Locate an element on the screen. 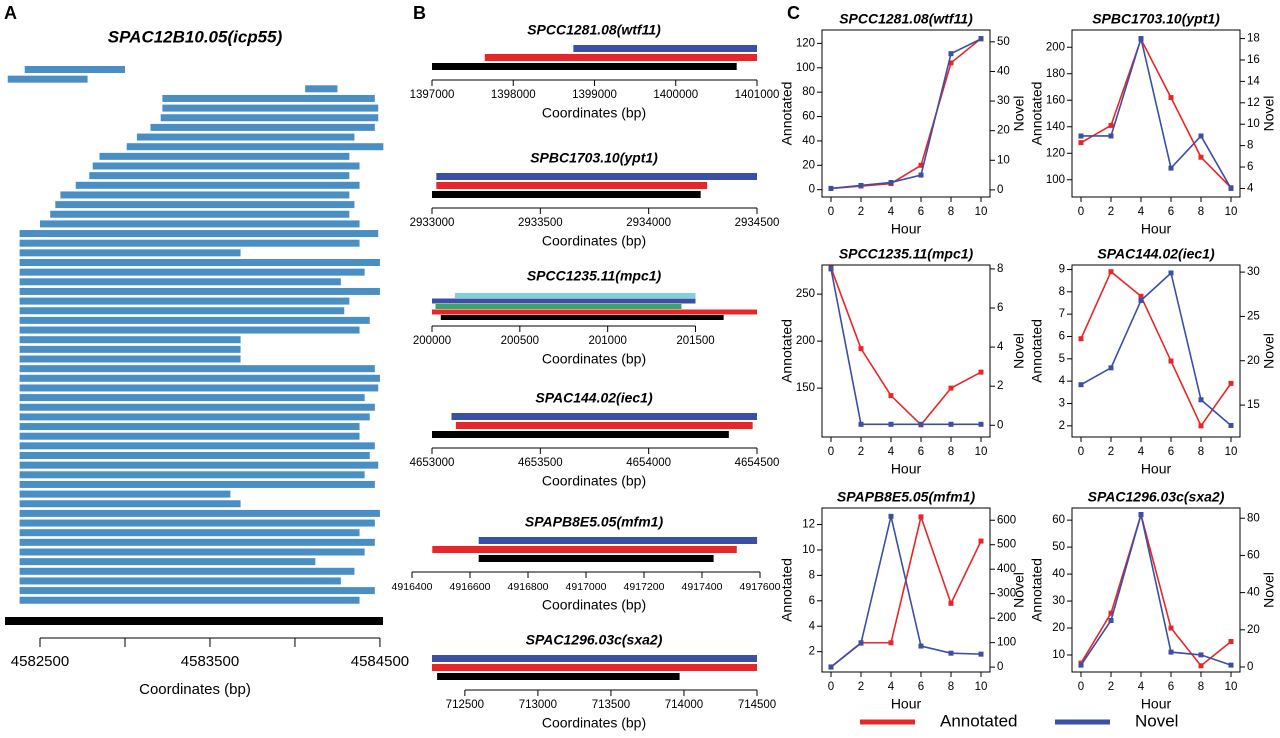 Image resolution: width=1280 pixels, height=738 pixels. y2-tick-label: 12 is located at coordinates (1253, 103).